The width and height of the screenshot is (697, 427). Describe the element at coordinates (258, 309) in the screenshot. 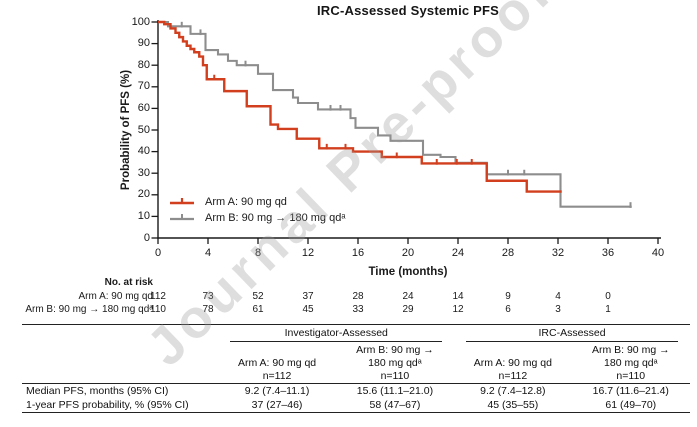

I see `at-risk-count: 61` at that location.